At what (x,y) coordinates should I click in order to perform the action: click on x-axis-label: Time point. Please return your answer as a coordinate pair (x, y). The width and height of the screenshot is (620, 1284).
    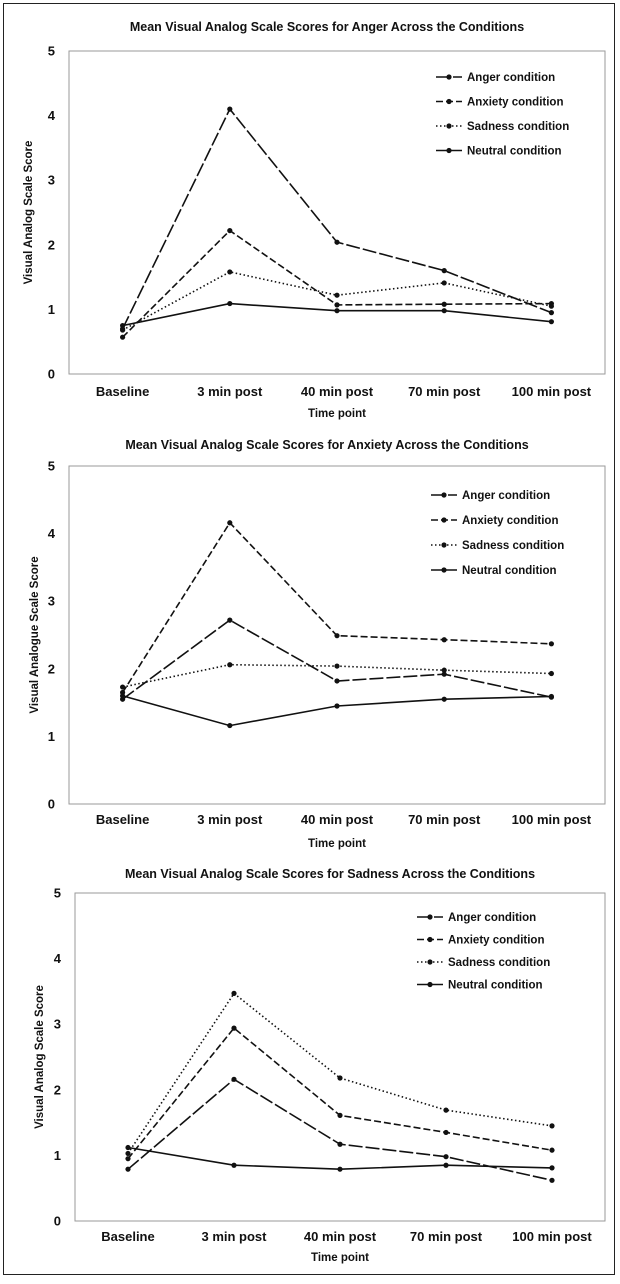
    Looking at the image, I should click on (340, 1258).